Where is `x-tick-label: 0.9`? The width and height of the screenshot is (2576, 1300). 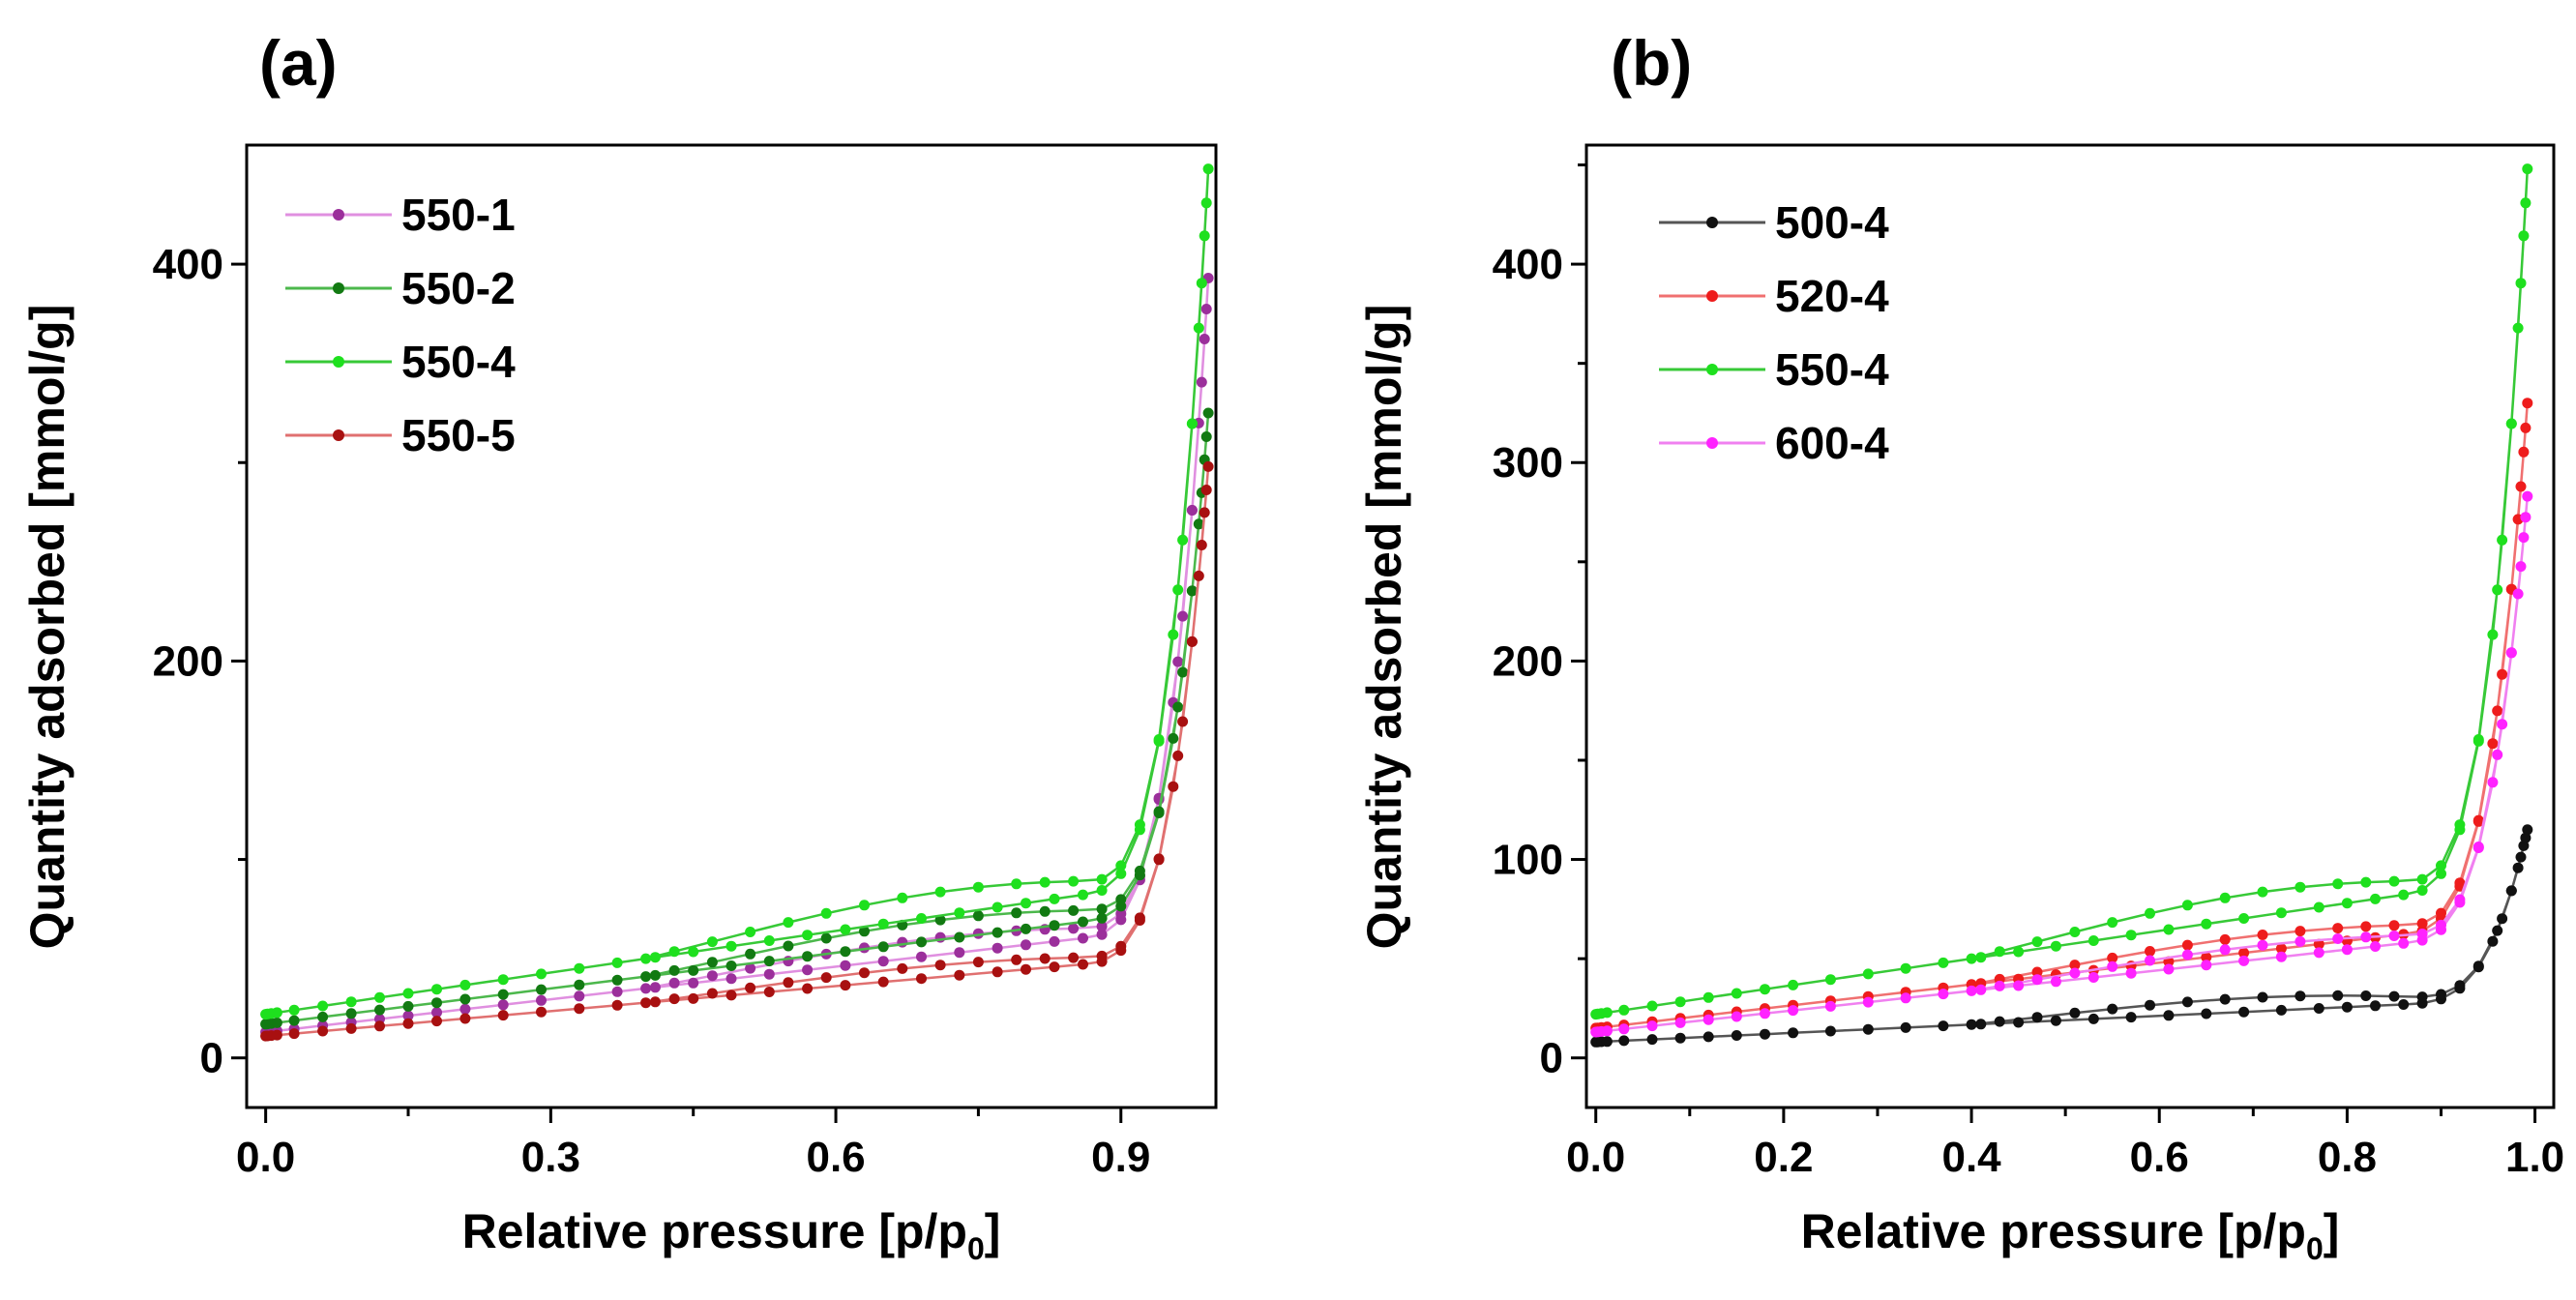
x-tick-label: 0.9 is located at coordinates (1121, 1157).